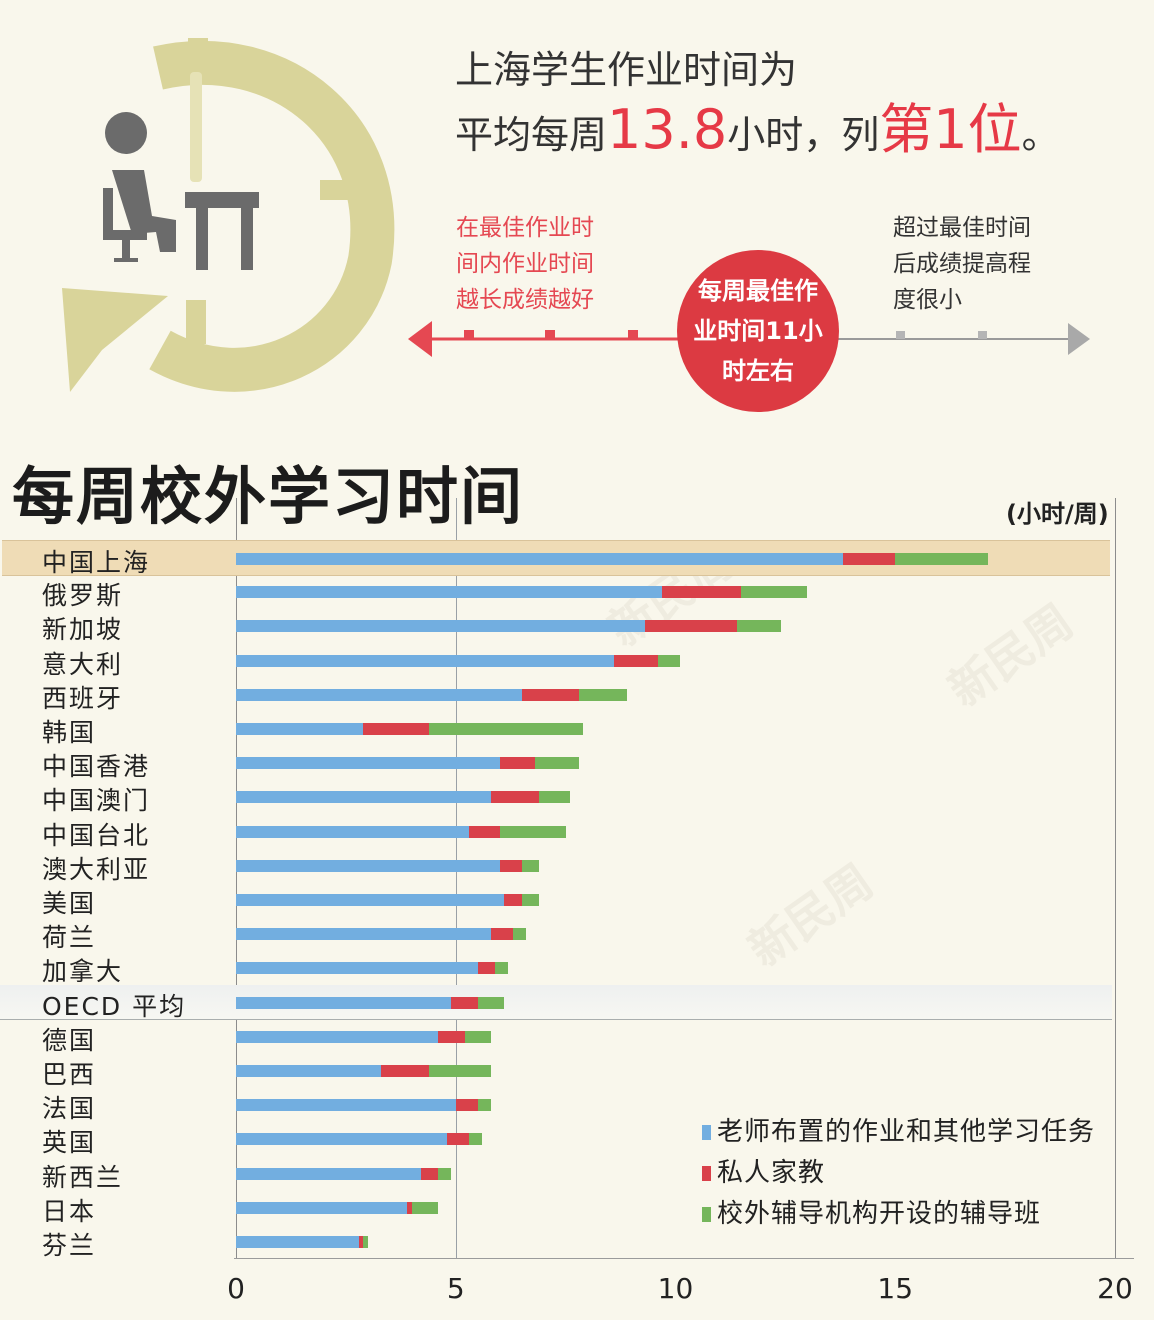  Describe the element at coordinates (236, 1288) in the screenshot. I see `x-tick-label: 0` at that location.